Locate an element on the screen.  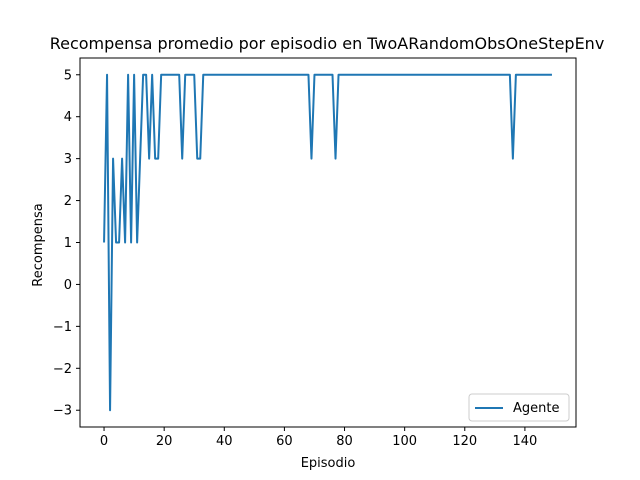
legend-label-agente: Agente is located at coordinates (536, 408).